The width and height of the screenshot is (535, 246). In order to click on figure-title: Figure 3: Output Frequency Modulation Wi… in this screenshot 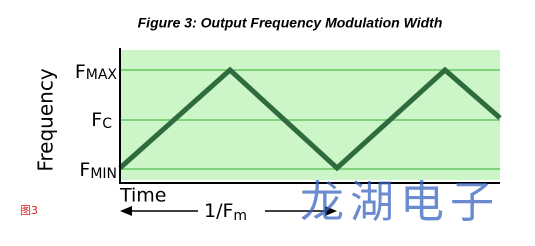, I will do `click(290, 23)`.